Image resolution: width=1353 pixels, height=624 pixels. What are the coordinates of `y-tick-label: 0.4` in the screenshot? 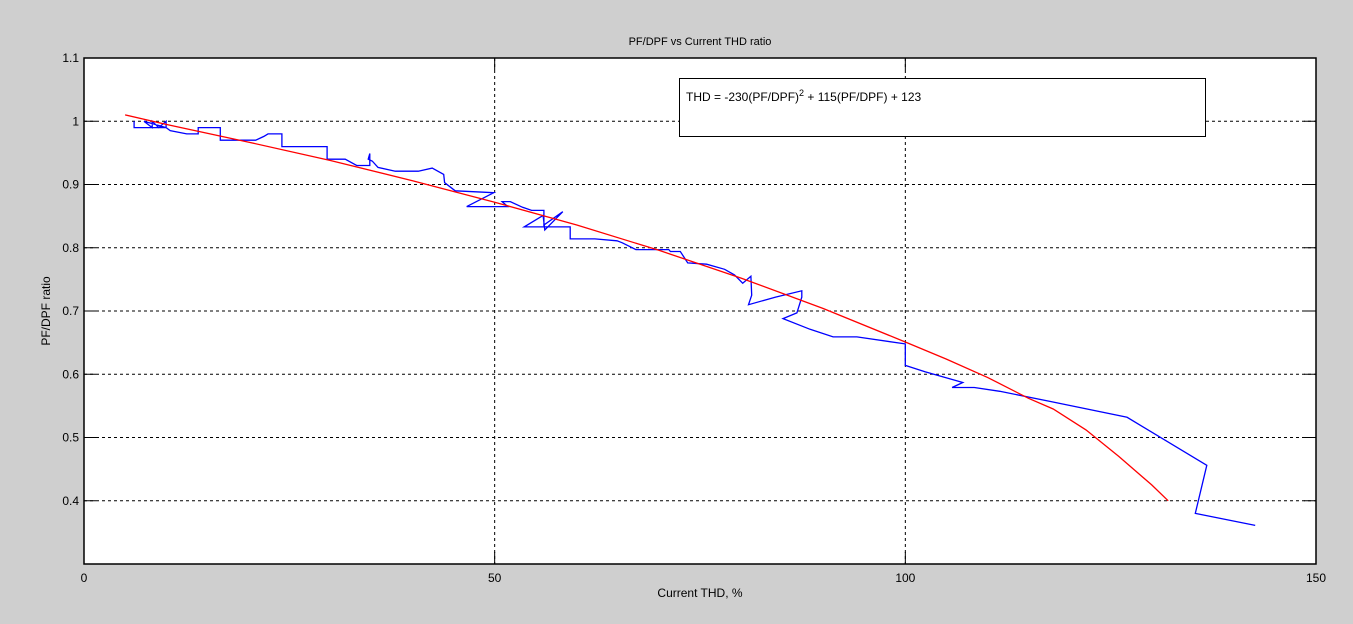 It's located at (70, 501).